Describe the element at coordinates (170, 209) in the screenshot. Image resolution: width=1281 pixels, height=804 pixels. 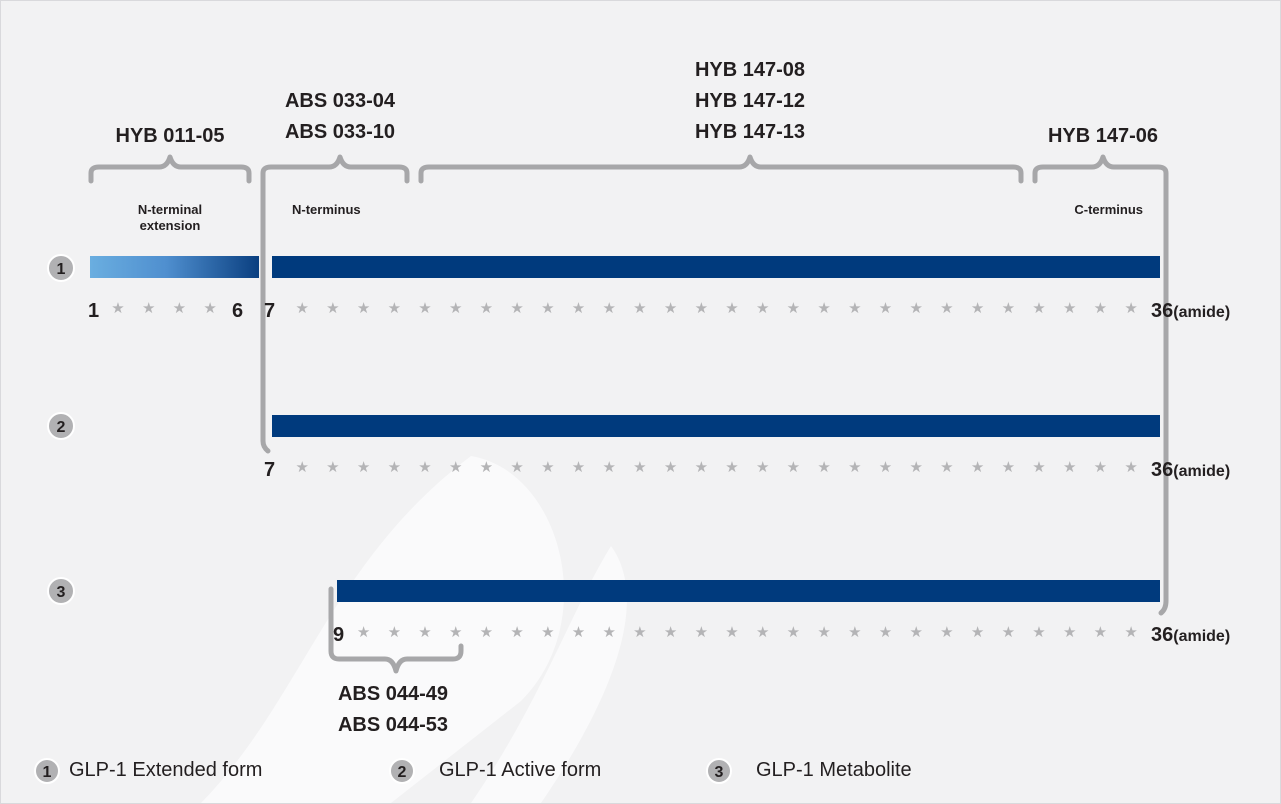
I see `region-n-terminal-extension-line1: N-terminal` at that location.